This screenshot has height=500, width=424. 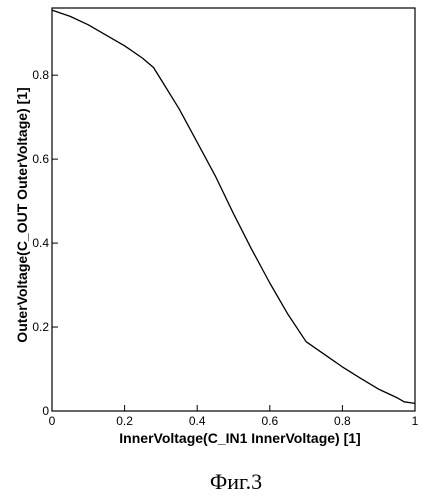 What do you see at coordinates (40, 243) in the screenshot?
I see `y-tick-label: 0.4` at bounding box center [40, 243].